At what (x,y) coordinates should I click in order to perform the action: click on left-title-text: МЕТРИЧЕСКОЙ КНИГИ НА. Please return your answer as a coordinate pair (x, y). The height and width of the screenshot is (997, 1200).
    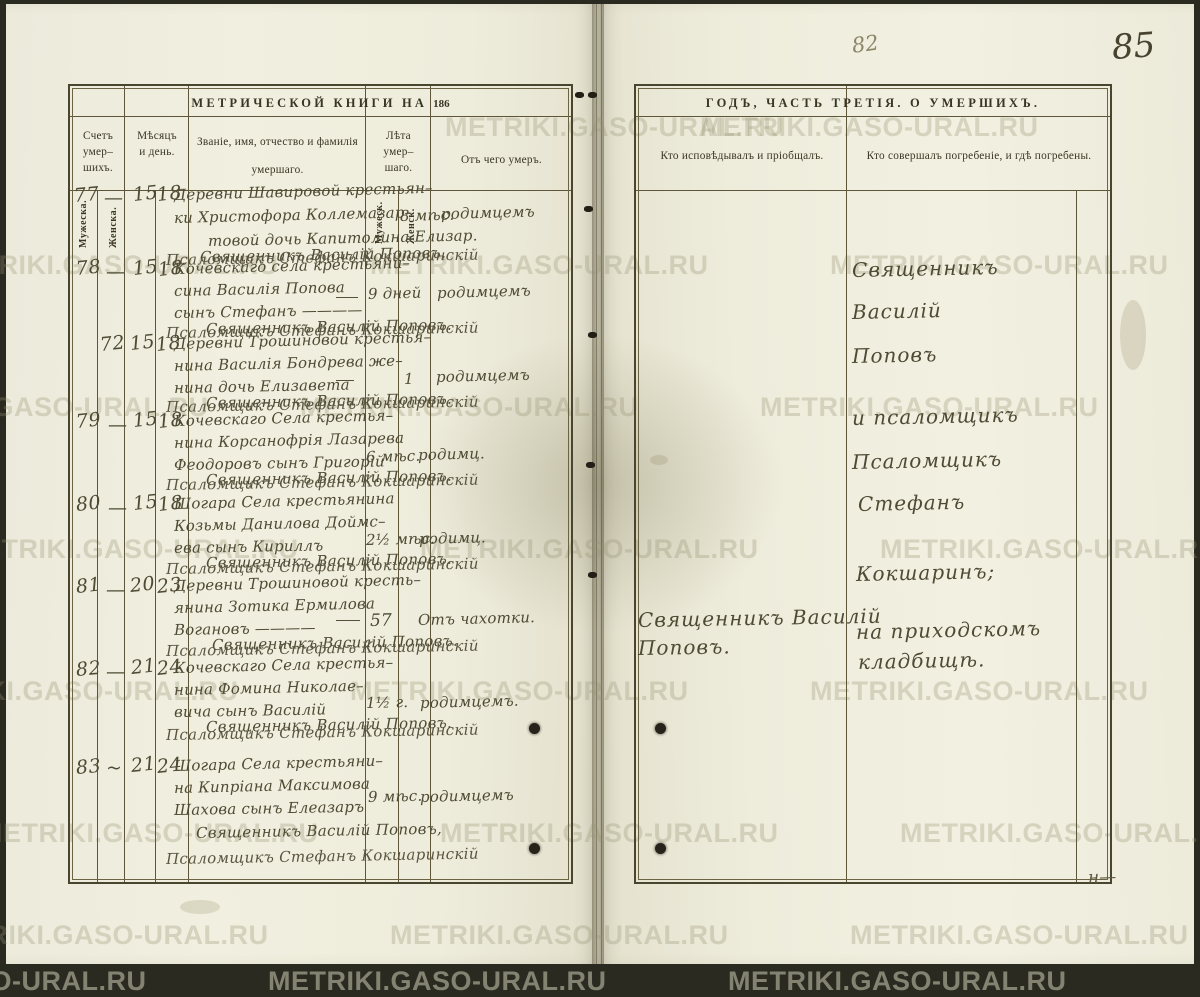
    Looking at the image, I should click on (309, 103).